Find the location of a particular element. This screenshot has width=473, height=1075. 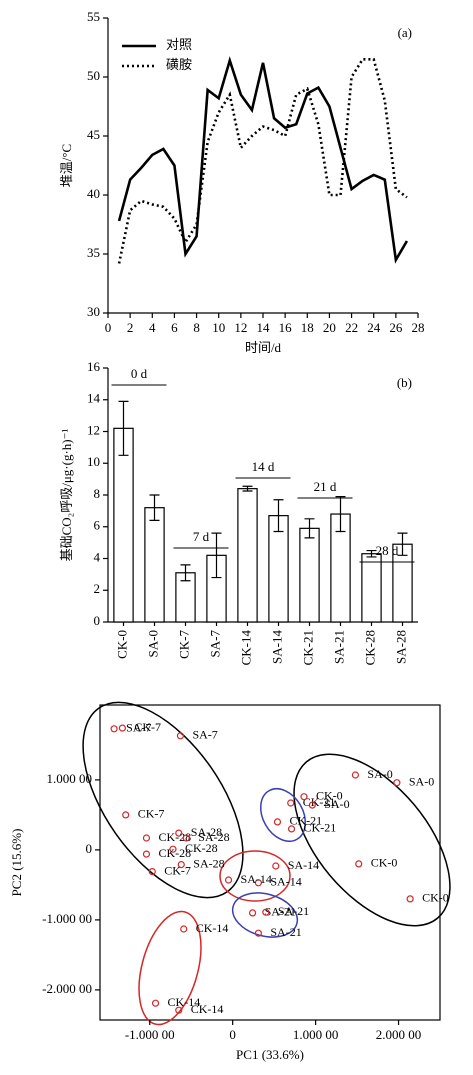

x-tick-label: CK-7 is located at coordinates (183, 644).